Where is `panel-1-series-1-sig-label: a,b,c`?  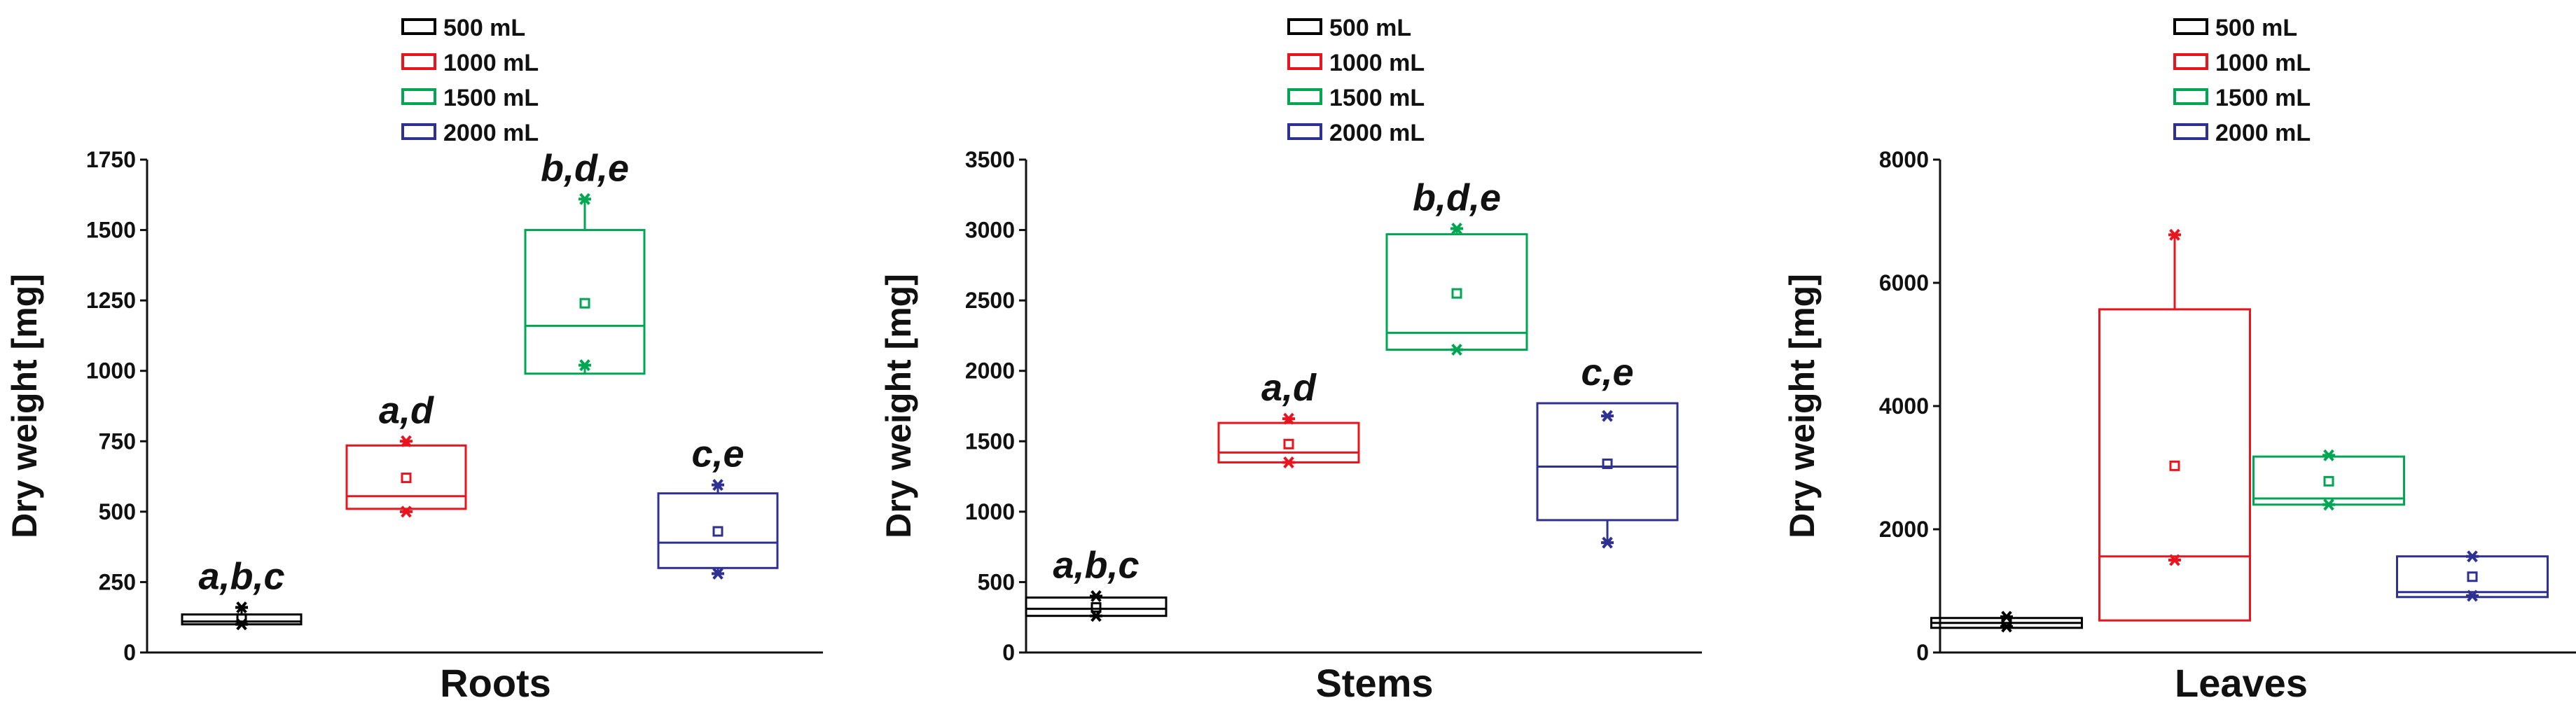 panel-1-series-1-sig-label: a,b,c is located at coordinates (241, 577).